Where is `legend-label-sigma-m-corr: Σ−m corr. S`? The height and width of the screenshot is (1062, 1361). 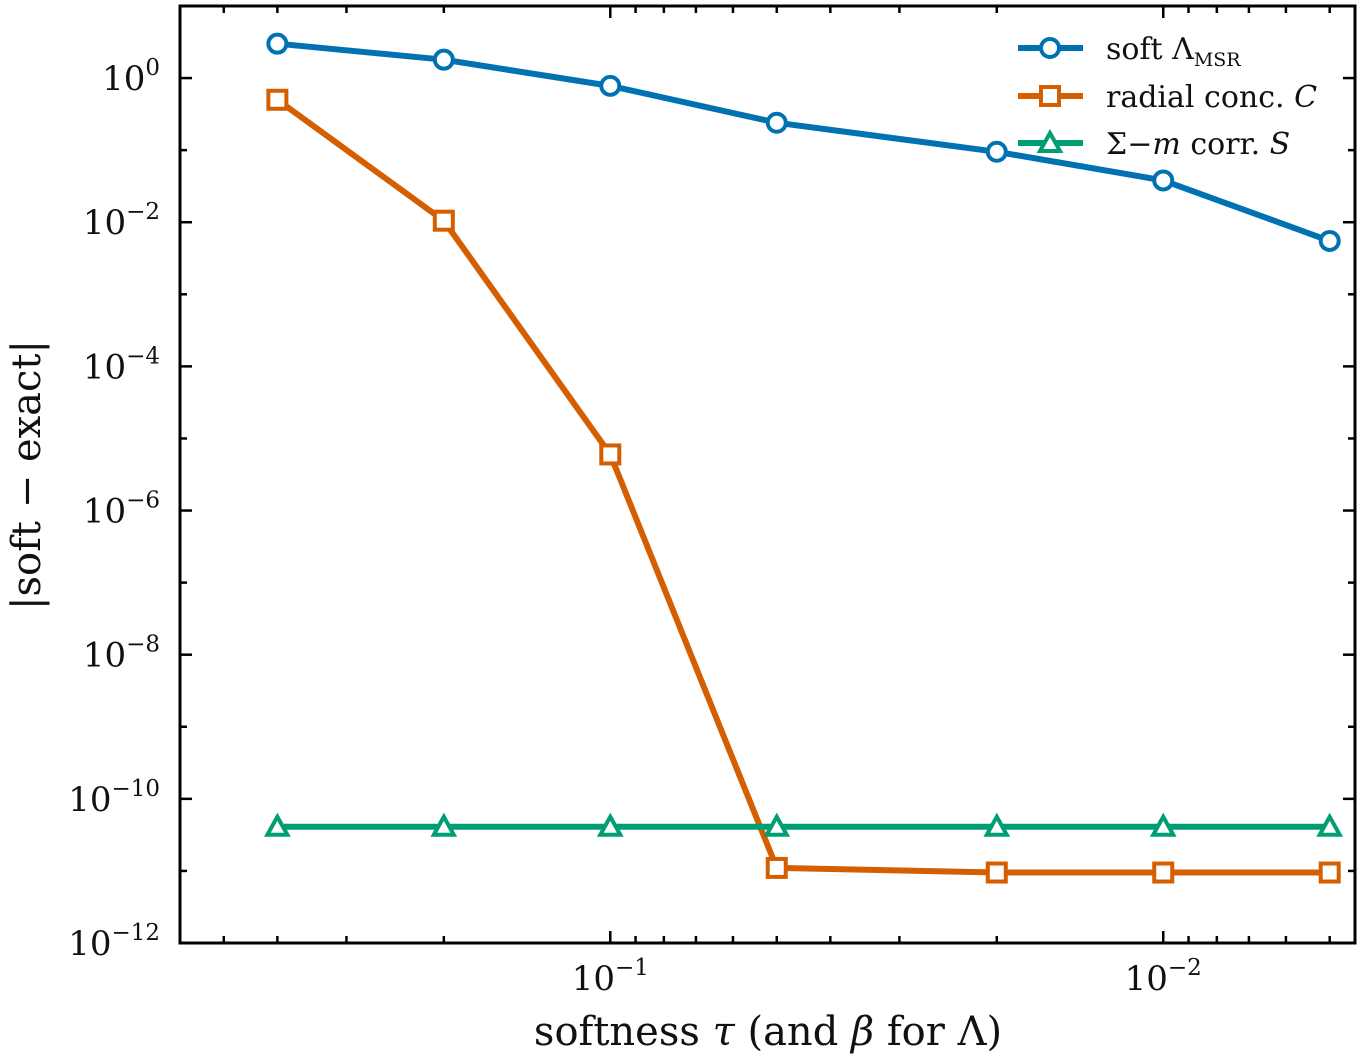
legend-label-sigma-m-corr: Σ−m corr. S is located at coordinates (1198, 144).